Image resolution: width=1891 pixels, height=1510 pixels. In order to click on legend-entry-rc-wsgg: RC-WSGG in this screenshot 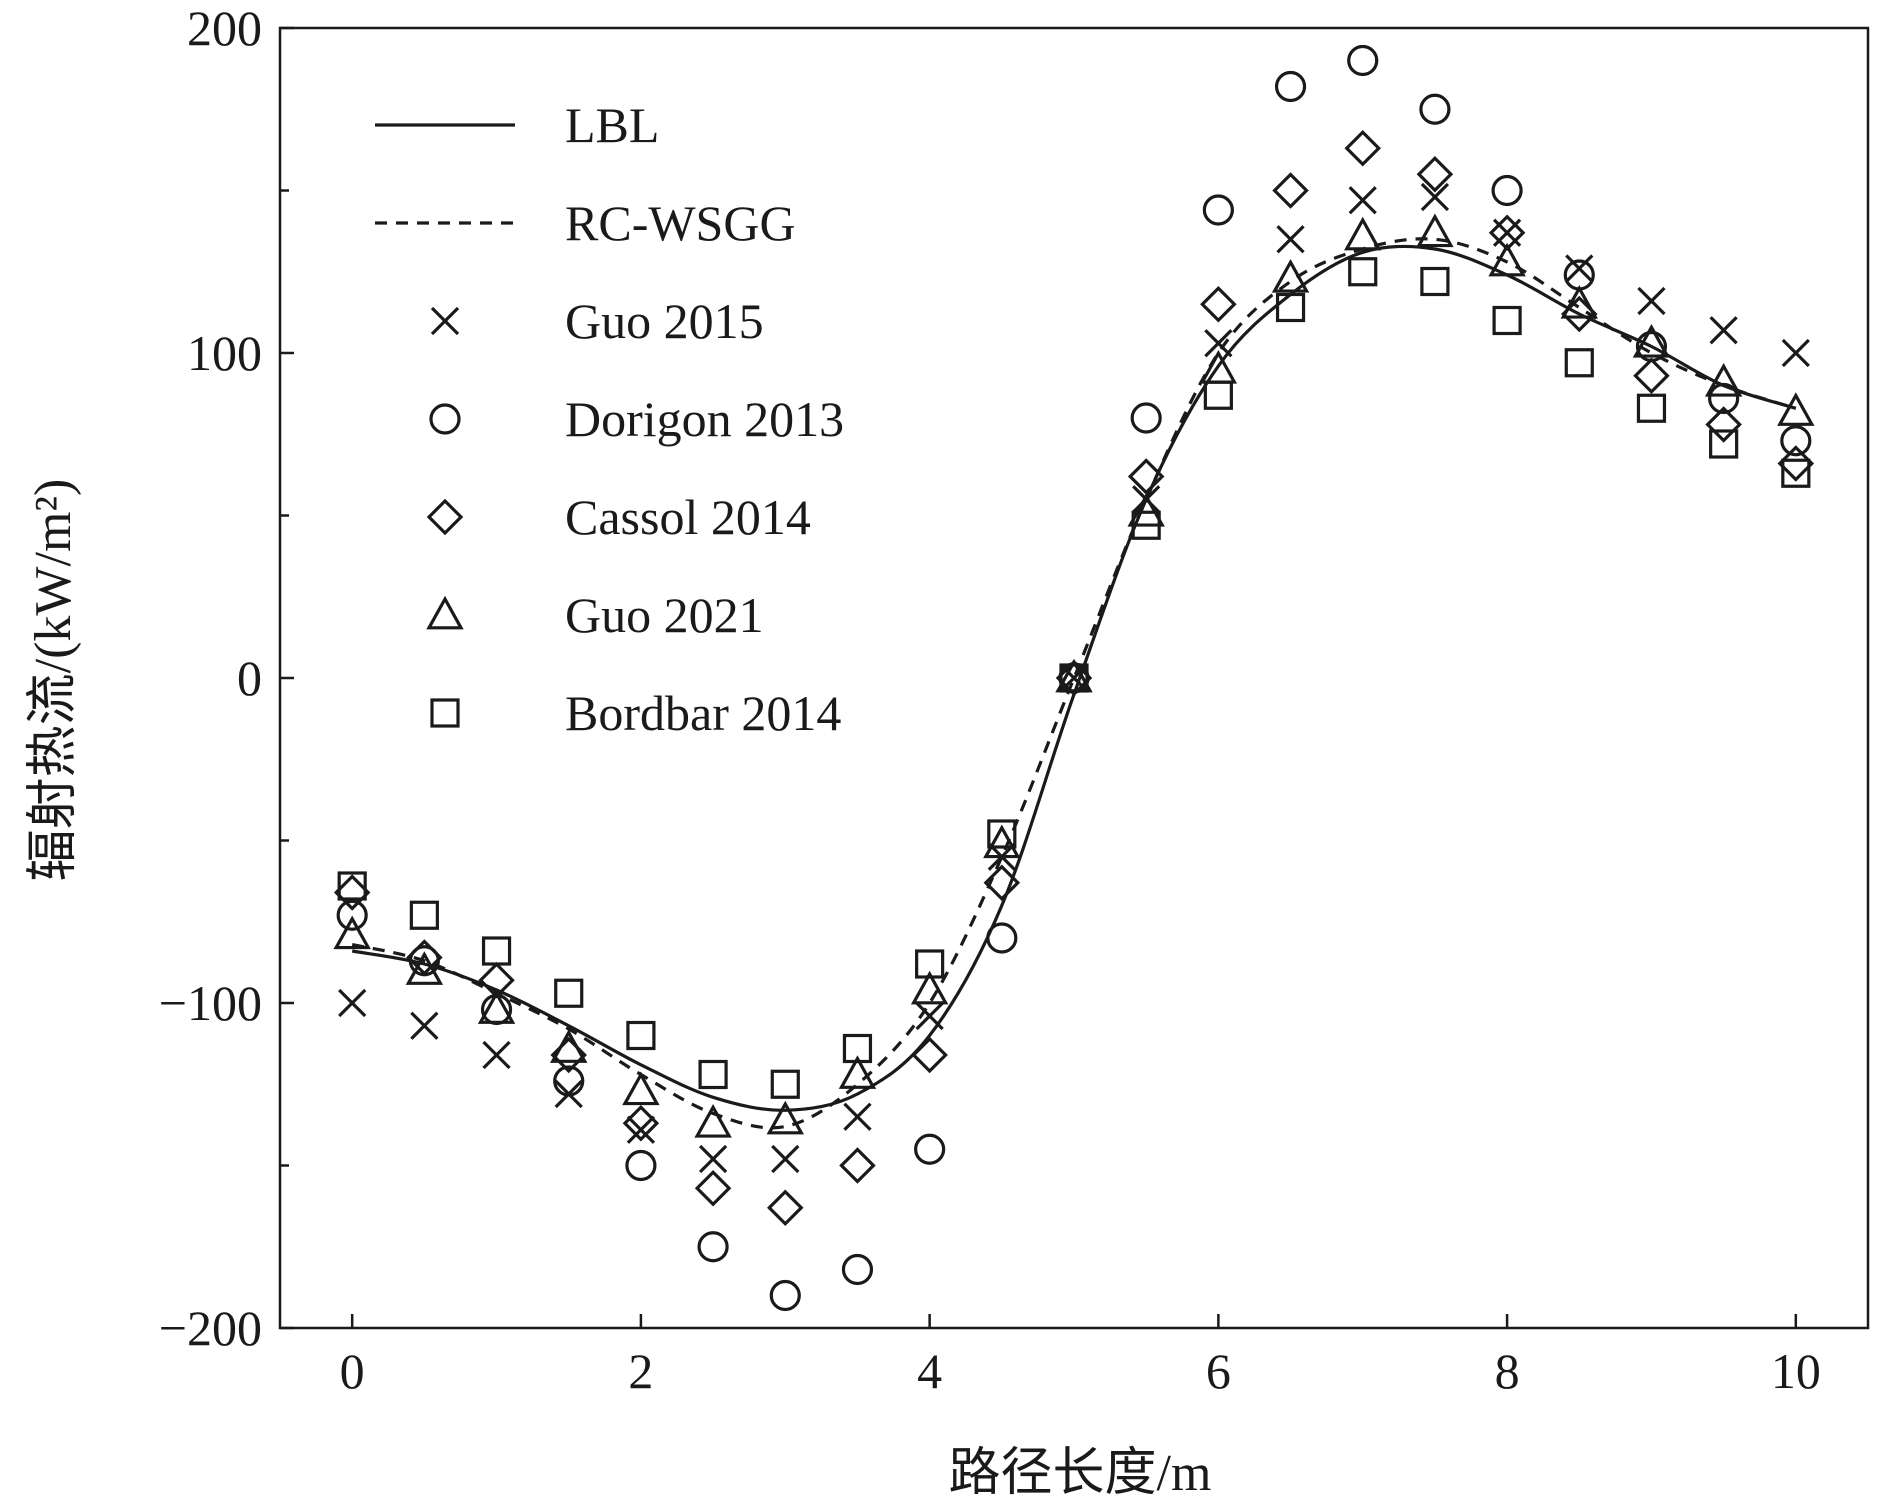, I will do `click(585, 223)`.